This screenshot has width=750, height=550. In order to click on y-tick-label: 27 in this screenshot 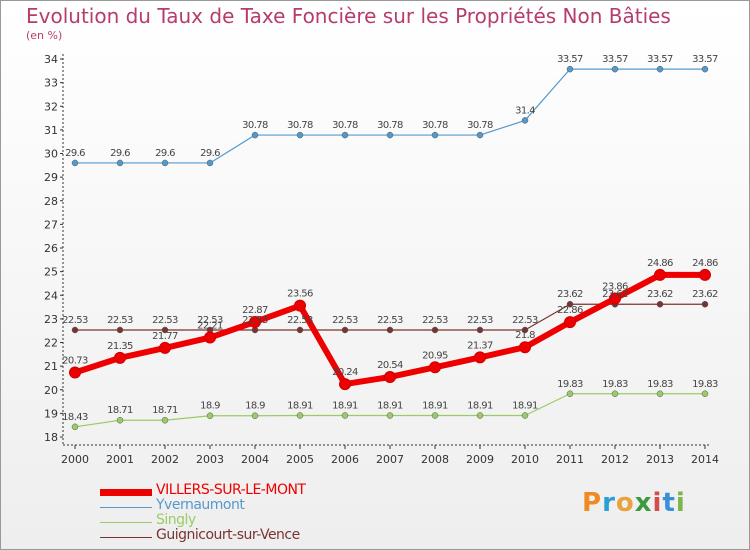, I will do `click(51, 224)`.